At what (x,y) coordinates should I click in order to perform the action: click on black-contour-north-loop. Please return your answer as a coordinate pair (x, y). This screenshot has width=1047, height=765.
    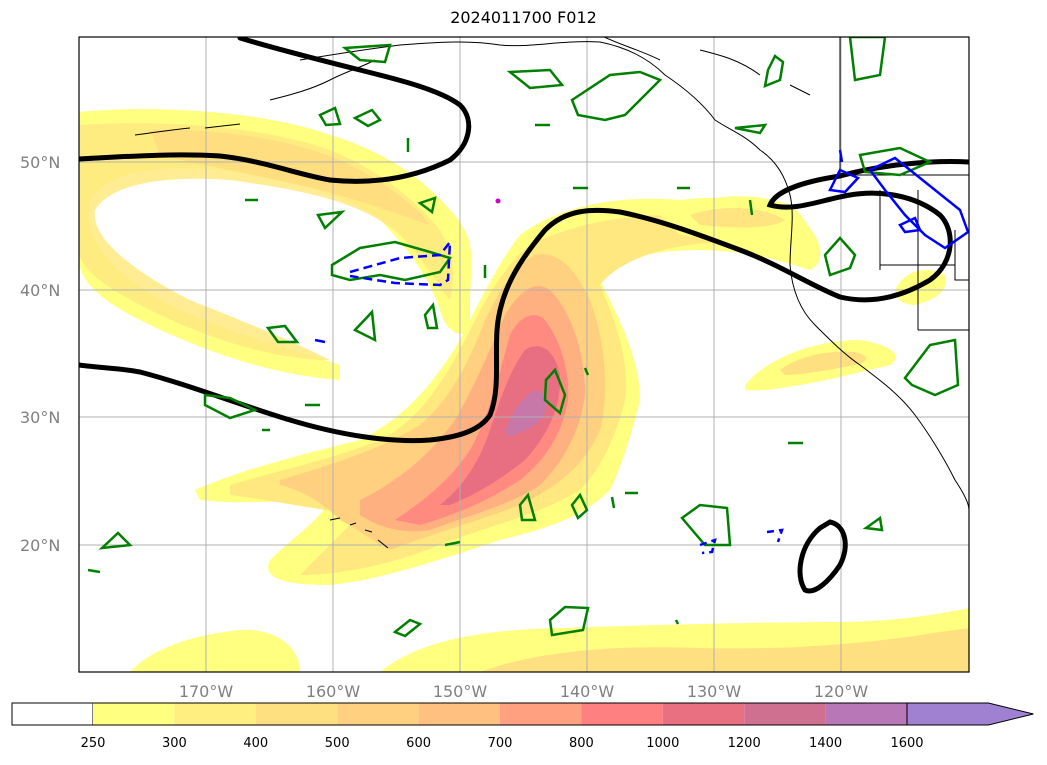
    Looking at the image, I should click on (275, 110).